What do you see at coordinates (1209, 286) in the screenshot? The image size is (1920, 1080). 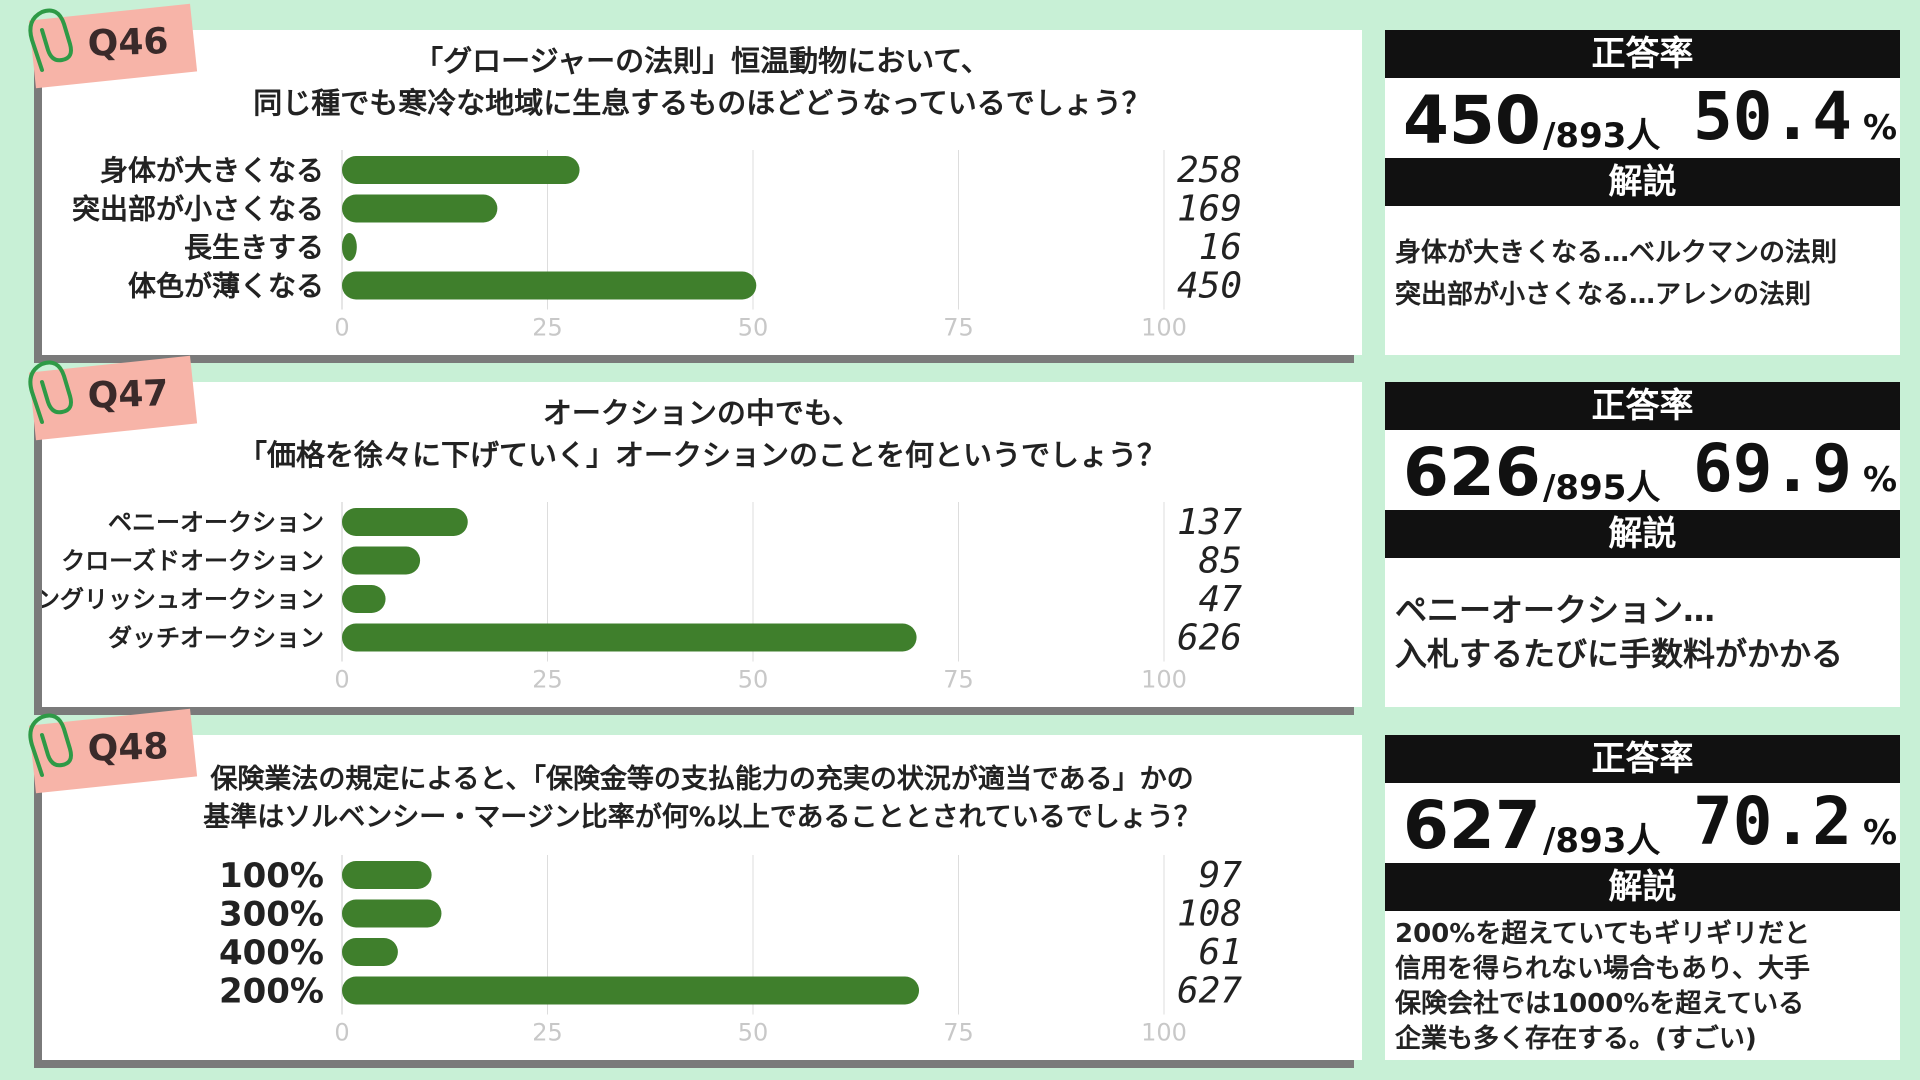 I see `value-label: 450` at bounding box center [1209, 286].